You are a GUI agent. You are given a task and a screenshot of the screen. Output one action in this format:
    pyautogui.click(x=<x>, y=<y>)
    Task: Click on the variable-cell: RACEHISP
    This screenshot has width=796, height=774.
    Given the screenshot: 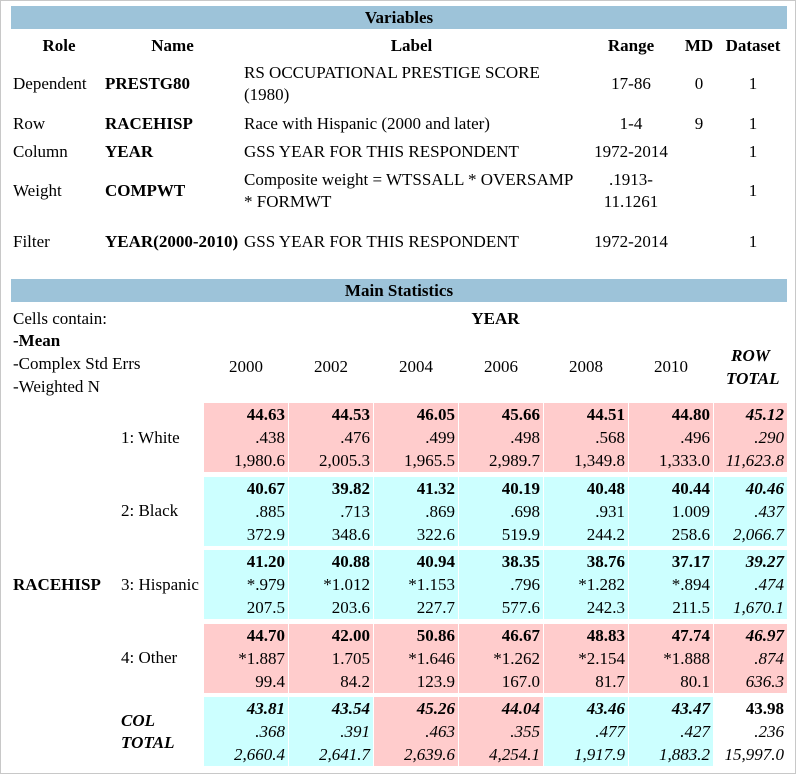 What is the action you would take?
    pyautogui.click(x=149, y=123)
    